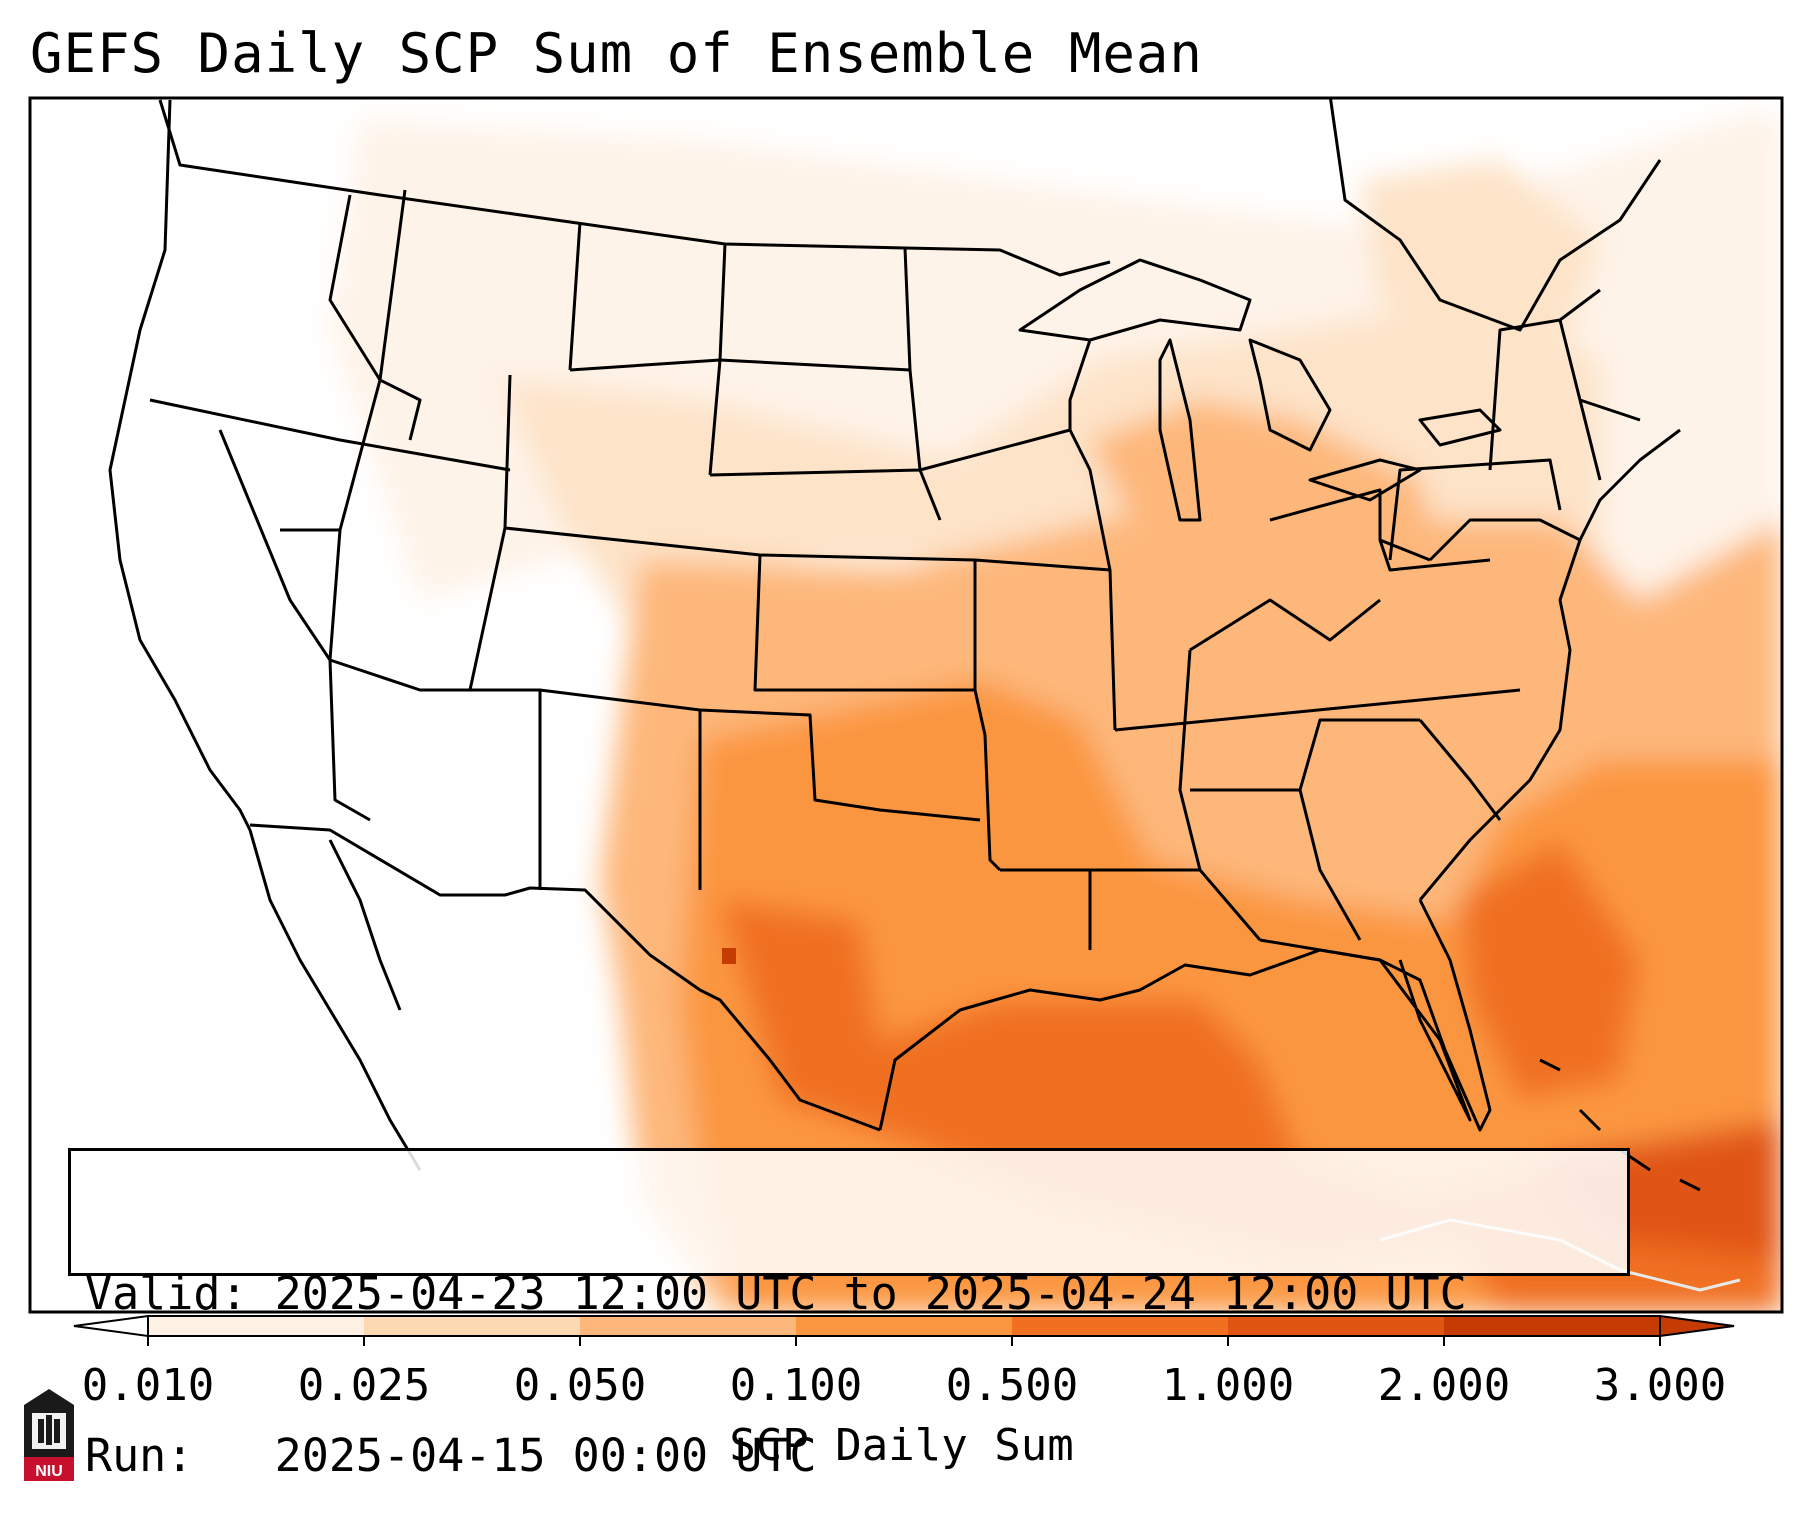 This screenshot has height=1537, width=1803. I want to click on pacific-coastline, so click(180, 465).